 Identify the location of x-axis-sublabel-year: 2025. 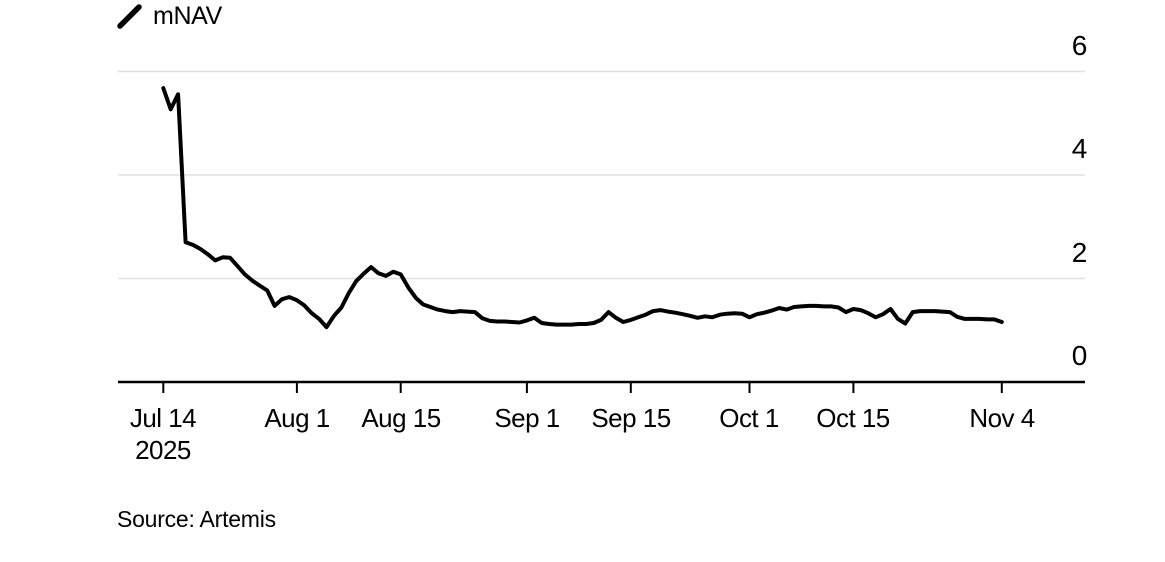
(163, 450).